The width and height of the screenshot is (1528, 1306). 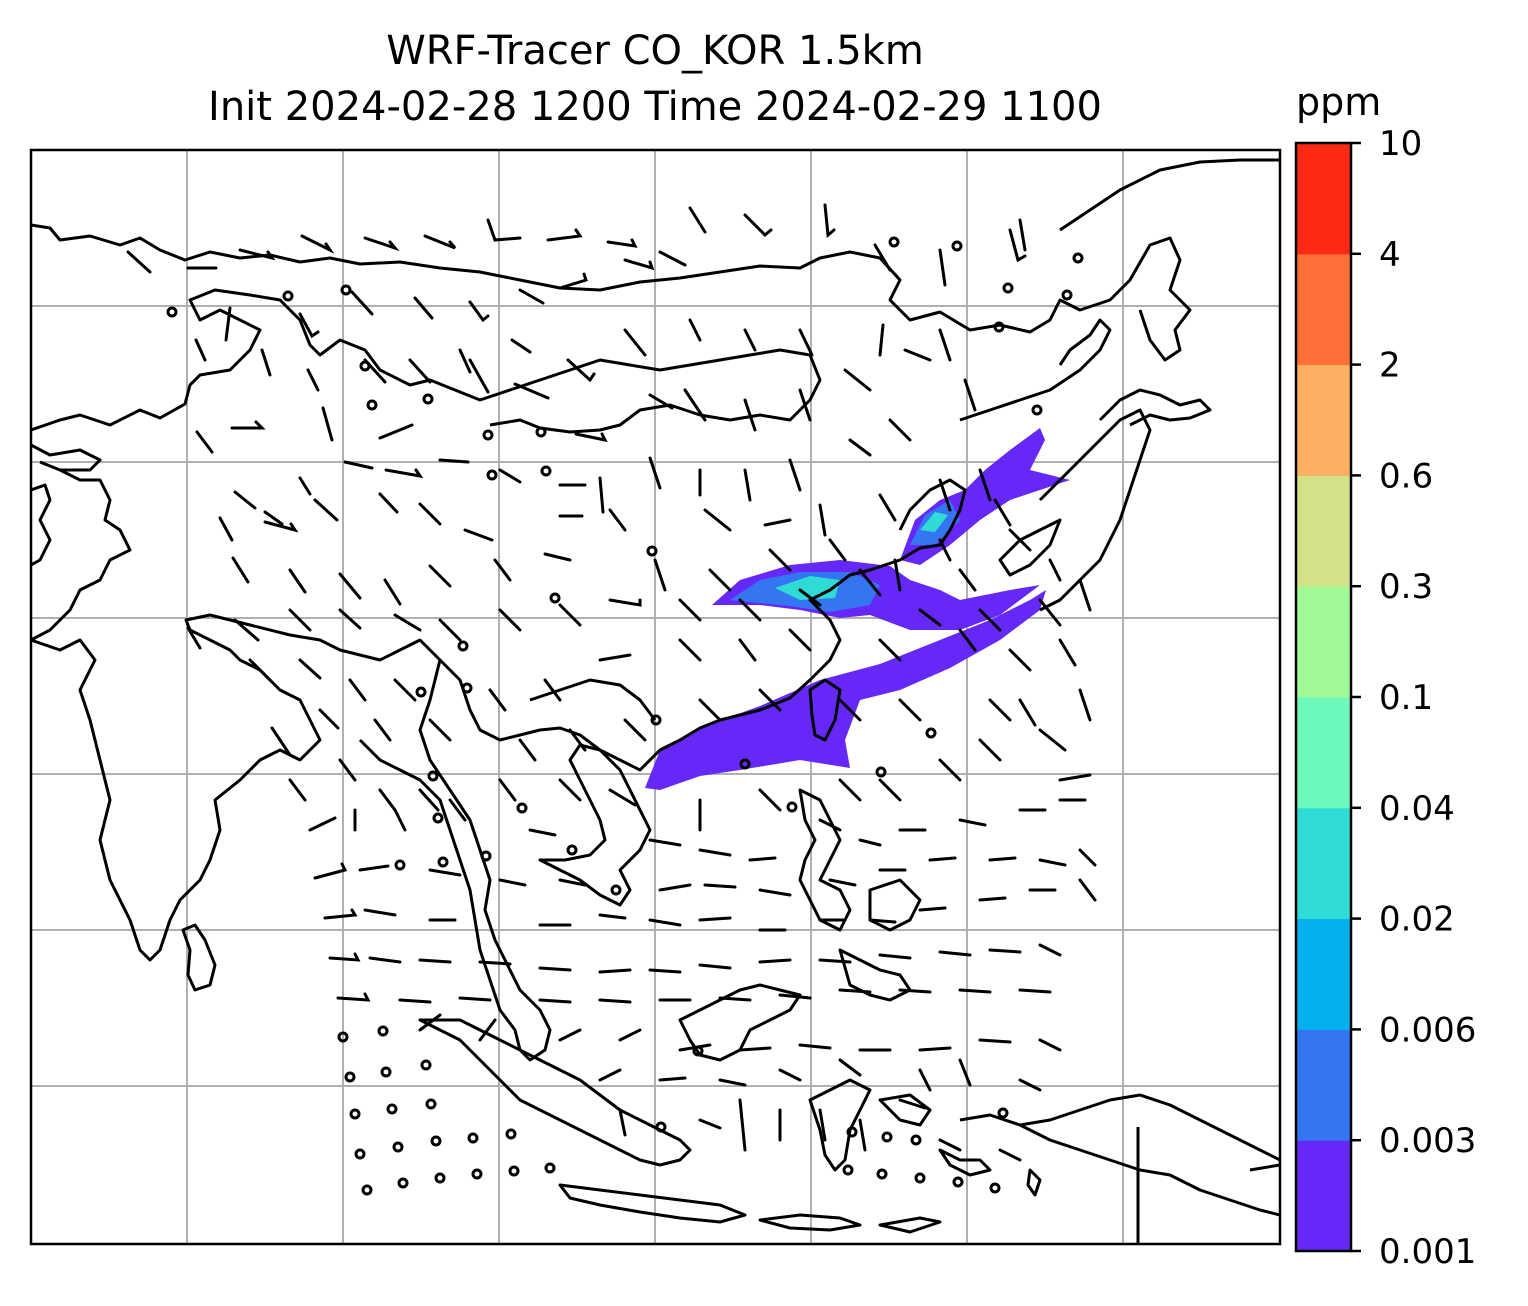 I want to click on colorbar-tick-label: 0.1, so click(x=1406, y=698).